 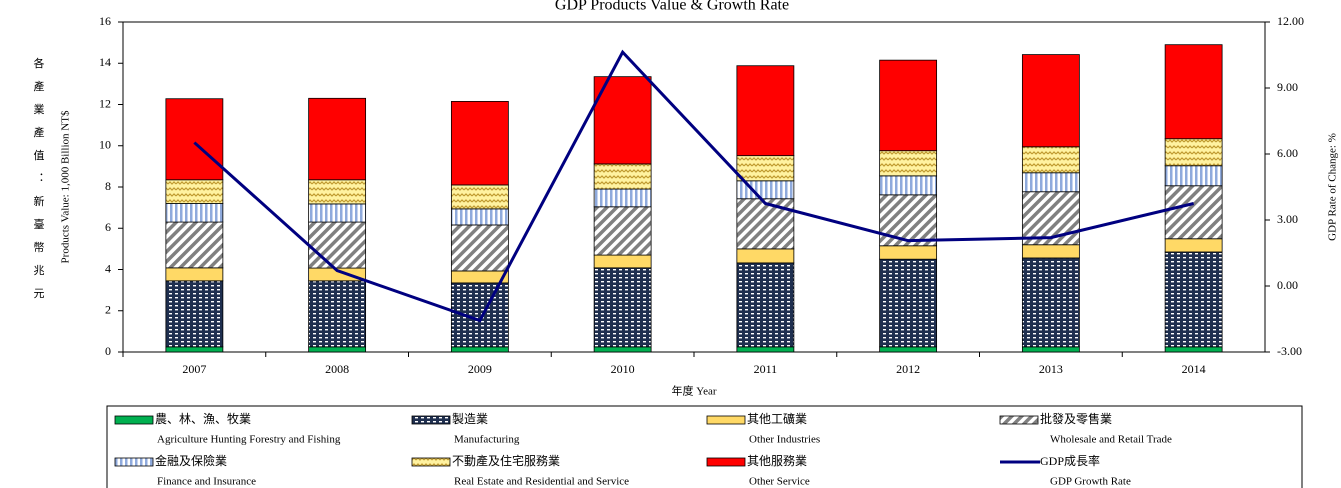 I want to click on y-tick-label: 14, so click(x=105, y=62).